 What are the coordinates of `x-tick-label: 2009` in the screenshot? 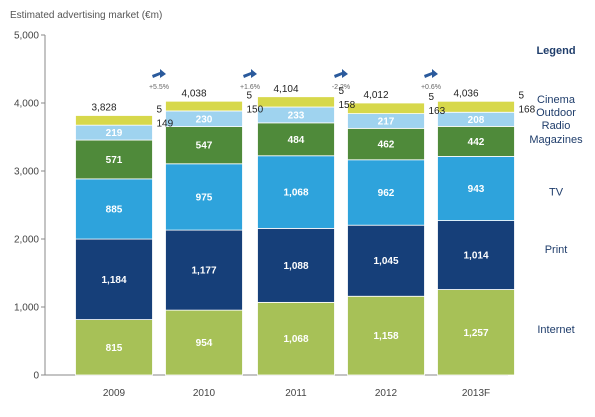 It's located at (114, 393).